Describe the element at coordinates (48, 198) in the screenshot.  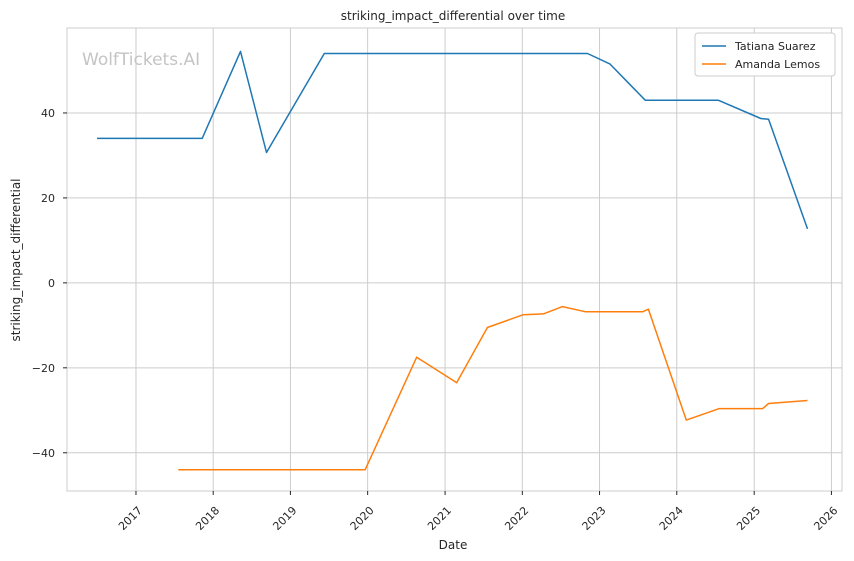
I see `y-tick-label: 20` at that location.